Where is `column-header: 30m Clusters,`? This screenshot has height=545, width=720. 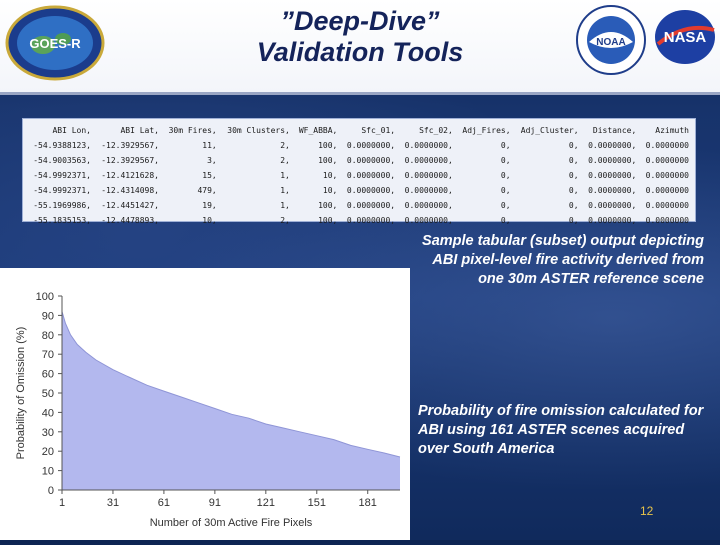 column-header: 30m Clusters, is located at coordinates (256, 130).